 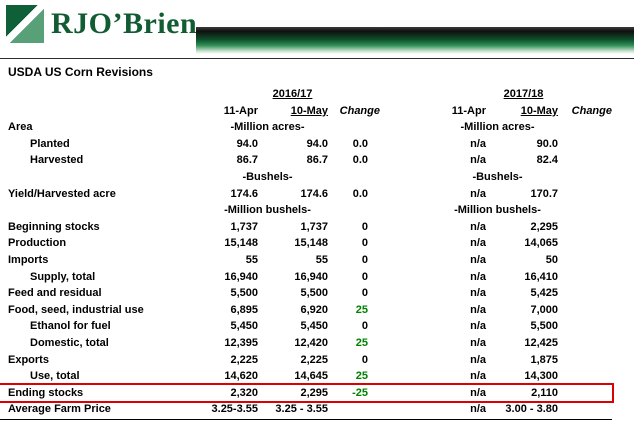 What do you see at coordinates (468, 110) in the screenshot?
I see `col-header-11apr-2: 11-Apr` at bounding box center [468, 110].